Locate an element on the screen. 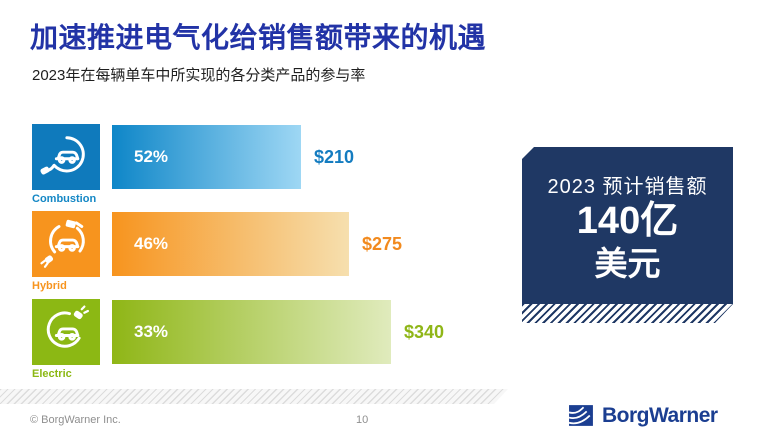 The width and height of the screenshot is (774, 440). page-subtitle: 2023年在每辆单车中所实现的各分类产品的参与率 is located at coordinates (199, 75).